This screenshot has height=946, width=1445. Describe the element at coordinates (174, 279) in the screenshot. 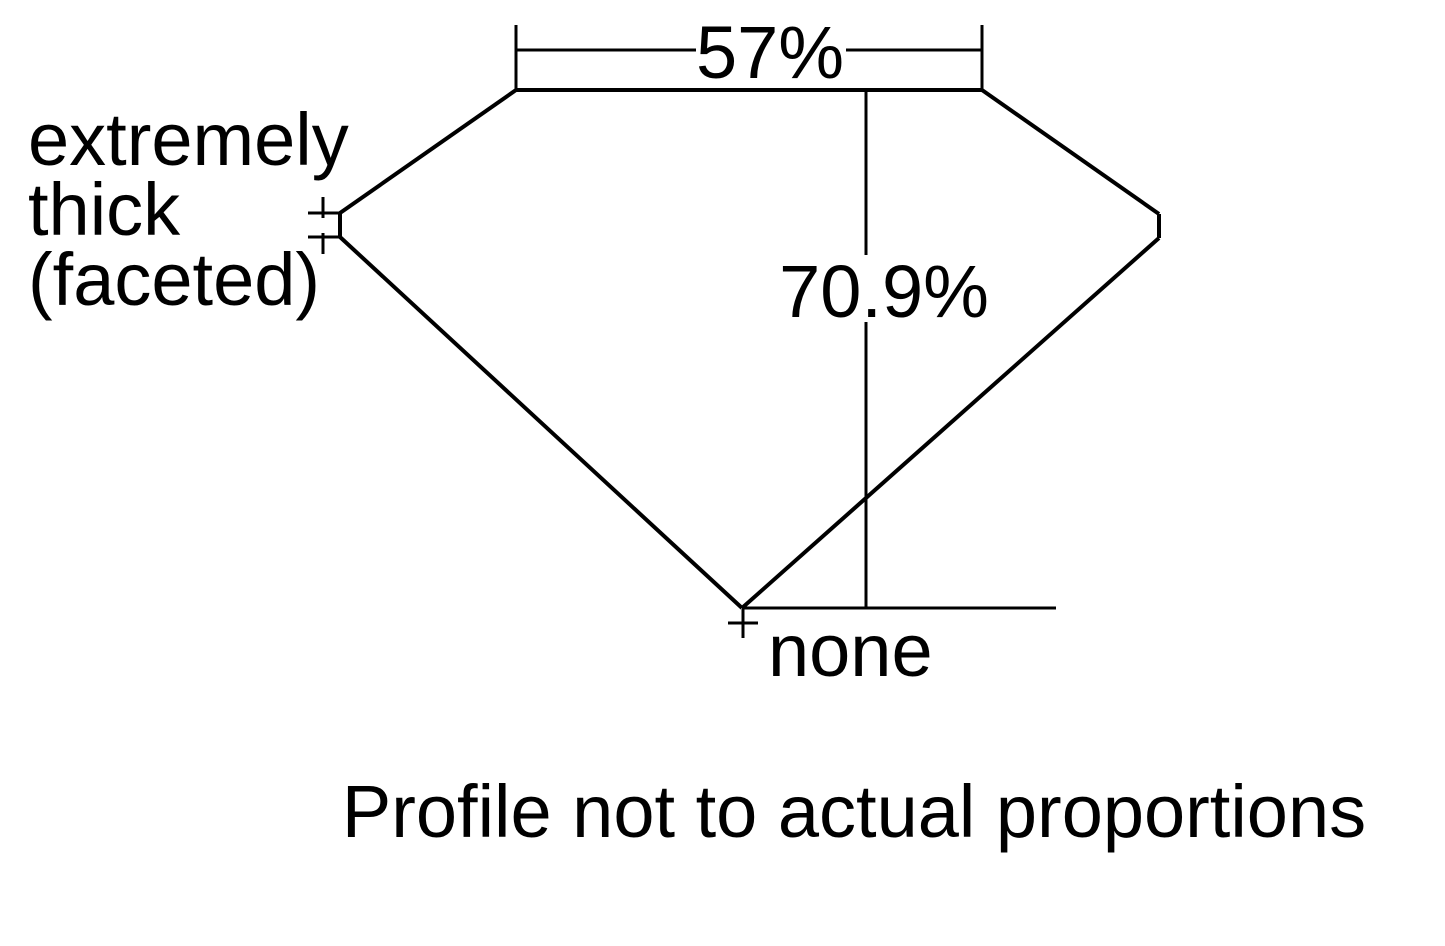

I see `girdle-label-line3: (faceted)` at that location.